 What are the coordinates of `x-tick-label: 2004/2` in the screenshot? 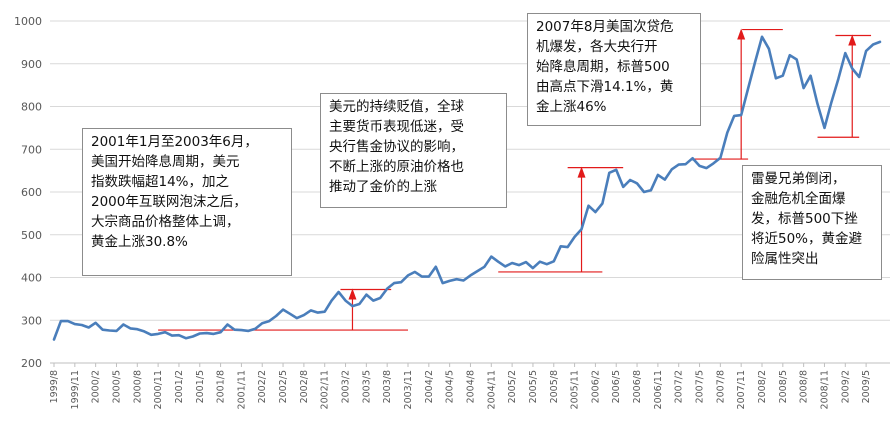 It's located at (429, 386).